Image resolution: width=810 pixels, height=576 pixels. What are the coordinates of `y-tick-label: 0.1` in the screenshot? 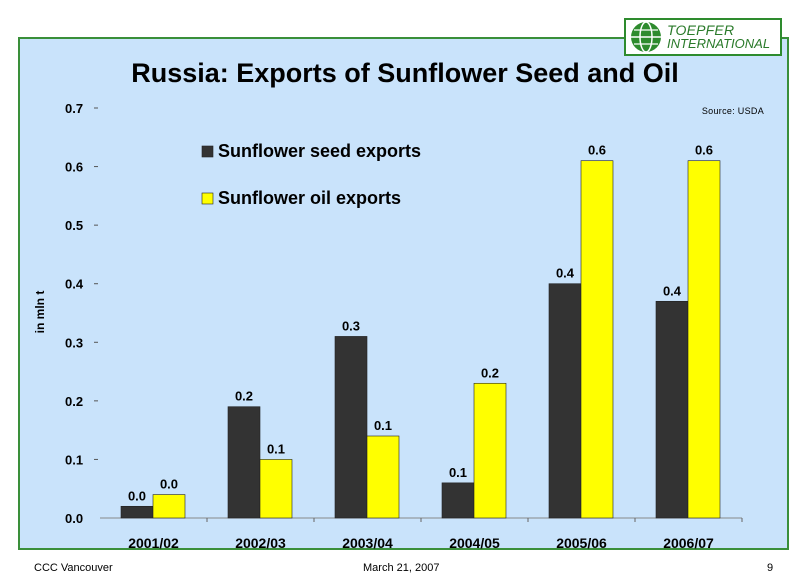 It's located at (74, 459).